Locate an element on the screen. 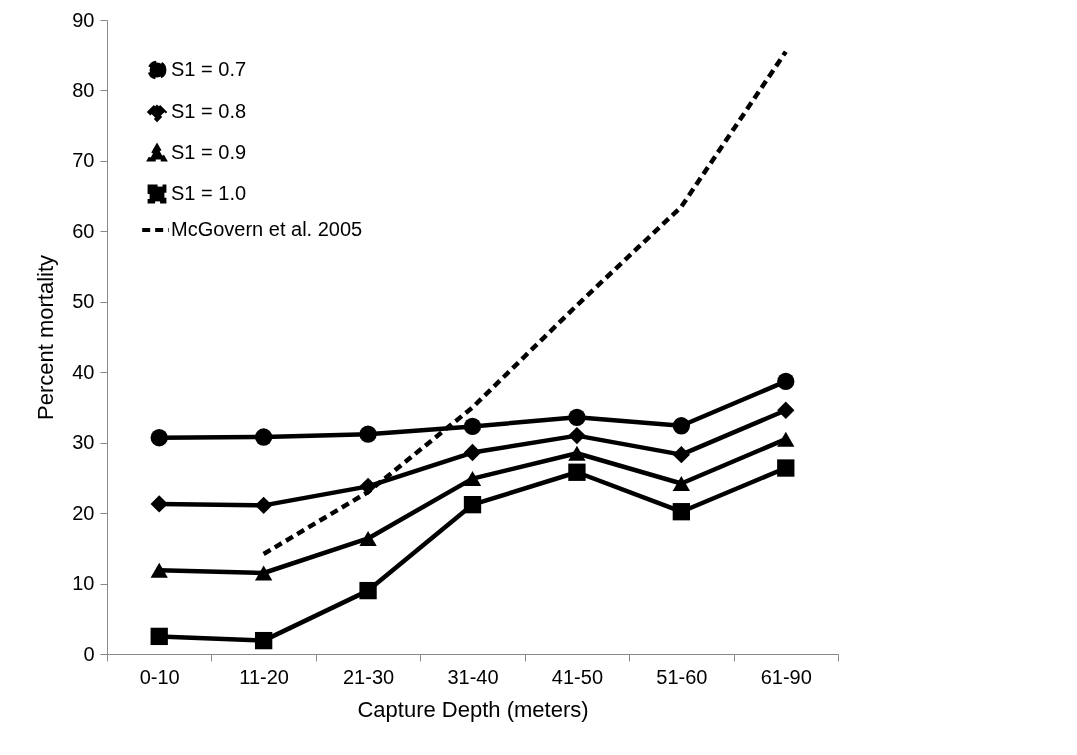  y-tick-label: 60 is located at coordinates (83, 230).